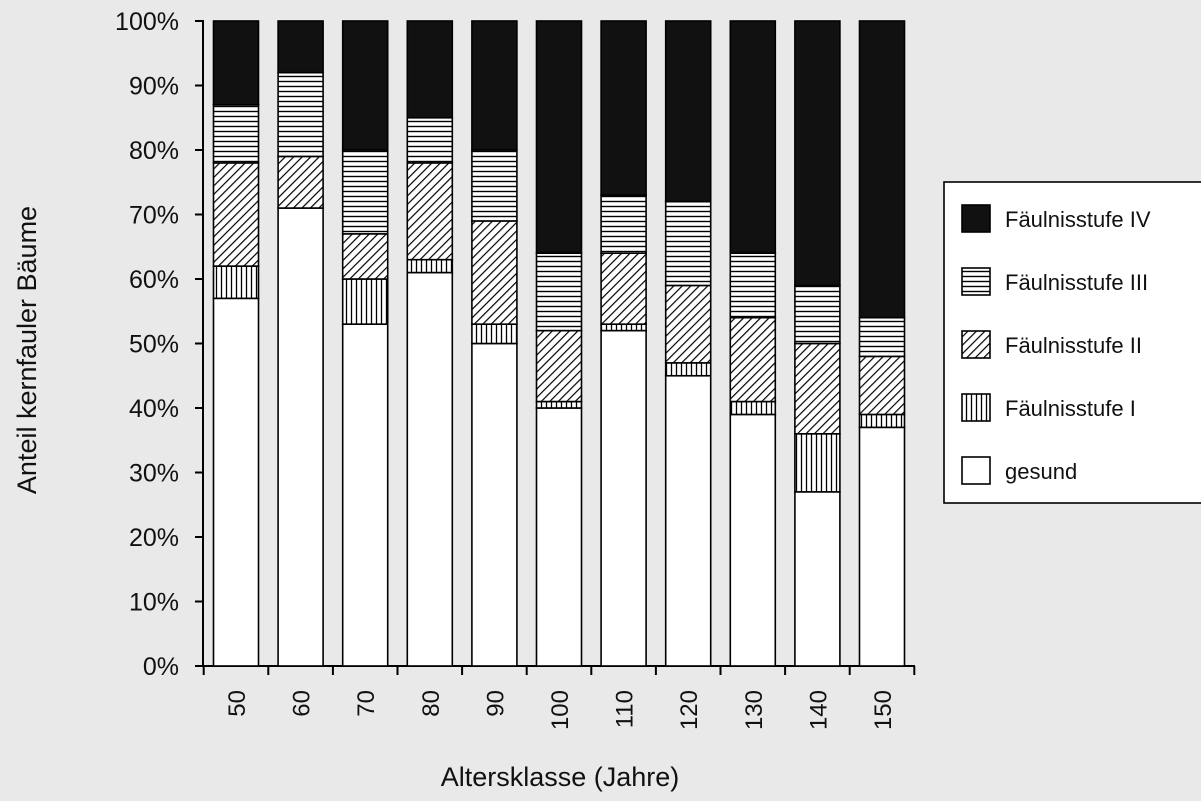 This screenshot has width=1201, height=801. What do you see at coordinates (154, 87) in the screenshot?
I see `y-tick-label: 90%` at bounding box center [154, 87].